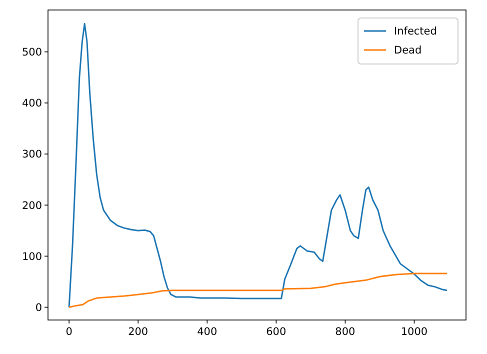 The width and height of the screenshot is (487, 354). What do you see at coordinates (414, 332) in the screenshot?
I see `x-tick-label: 1000` at bounding box center [414, 332].